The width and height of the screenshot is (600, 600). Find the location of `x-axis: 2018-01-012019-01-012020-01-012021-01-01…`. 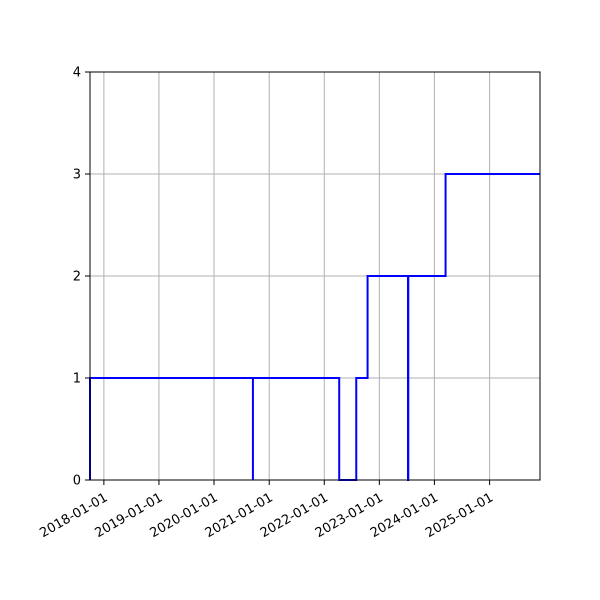

x-axis: 2018-01-012019-01-012020-01-012021-01-01… is located at coordinates (266, 510).